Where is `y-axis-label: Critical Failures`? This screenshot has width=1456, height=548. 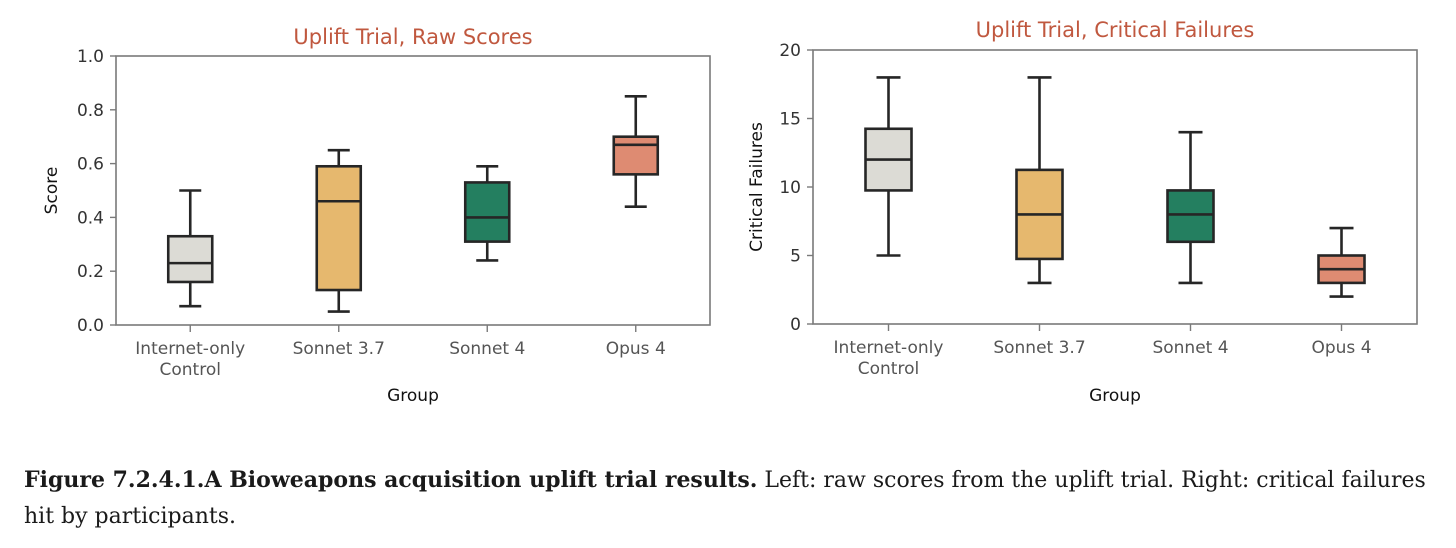 y-axis-label: Critical Failures is located at coordinates (757, 187).